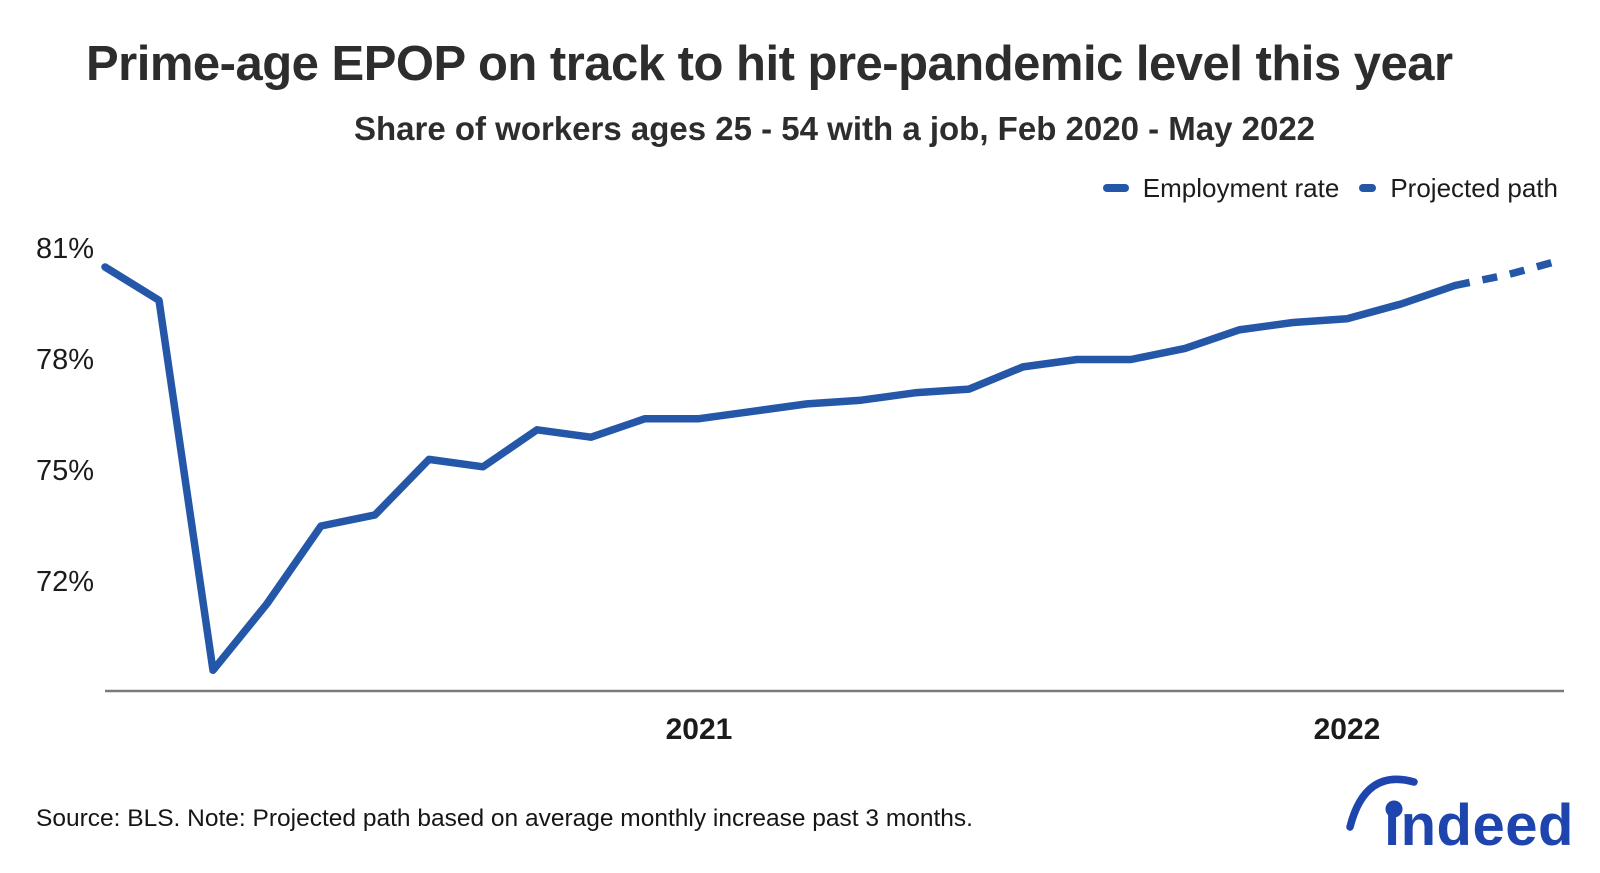 The image size is (1600, 873). Describe the element at coordinates (65, 471) in the screenshot. I see `y-axis-tick-label: 75%` at that location.